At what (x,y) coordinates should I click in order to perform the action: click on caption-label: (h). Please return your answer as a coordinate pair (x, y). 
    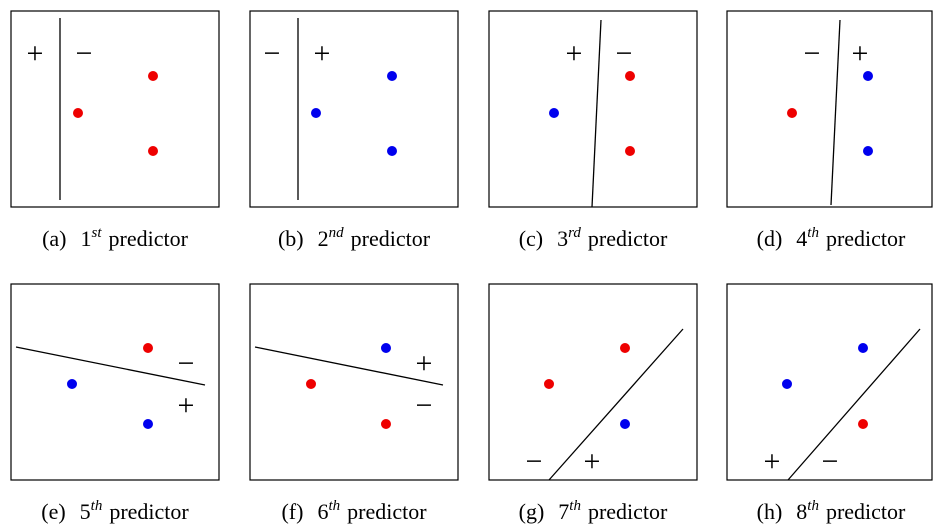
    Looking at the image, I should click on (770, 511).